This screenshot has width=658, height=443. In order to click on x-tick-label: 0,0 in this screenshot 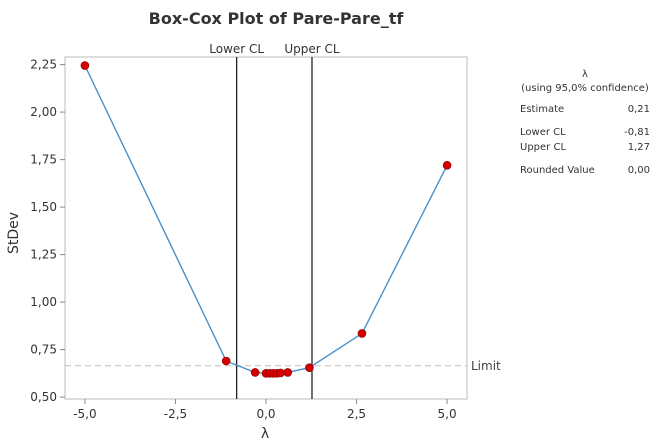, I will do `click(265, 414)`.